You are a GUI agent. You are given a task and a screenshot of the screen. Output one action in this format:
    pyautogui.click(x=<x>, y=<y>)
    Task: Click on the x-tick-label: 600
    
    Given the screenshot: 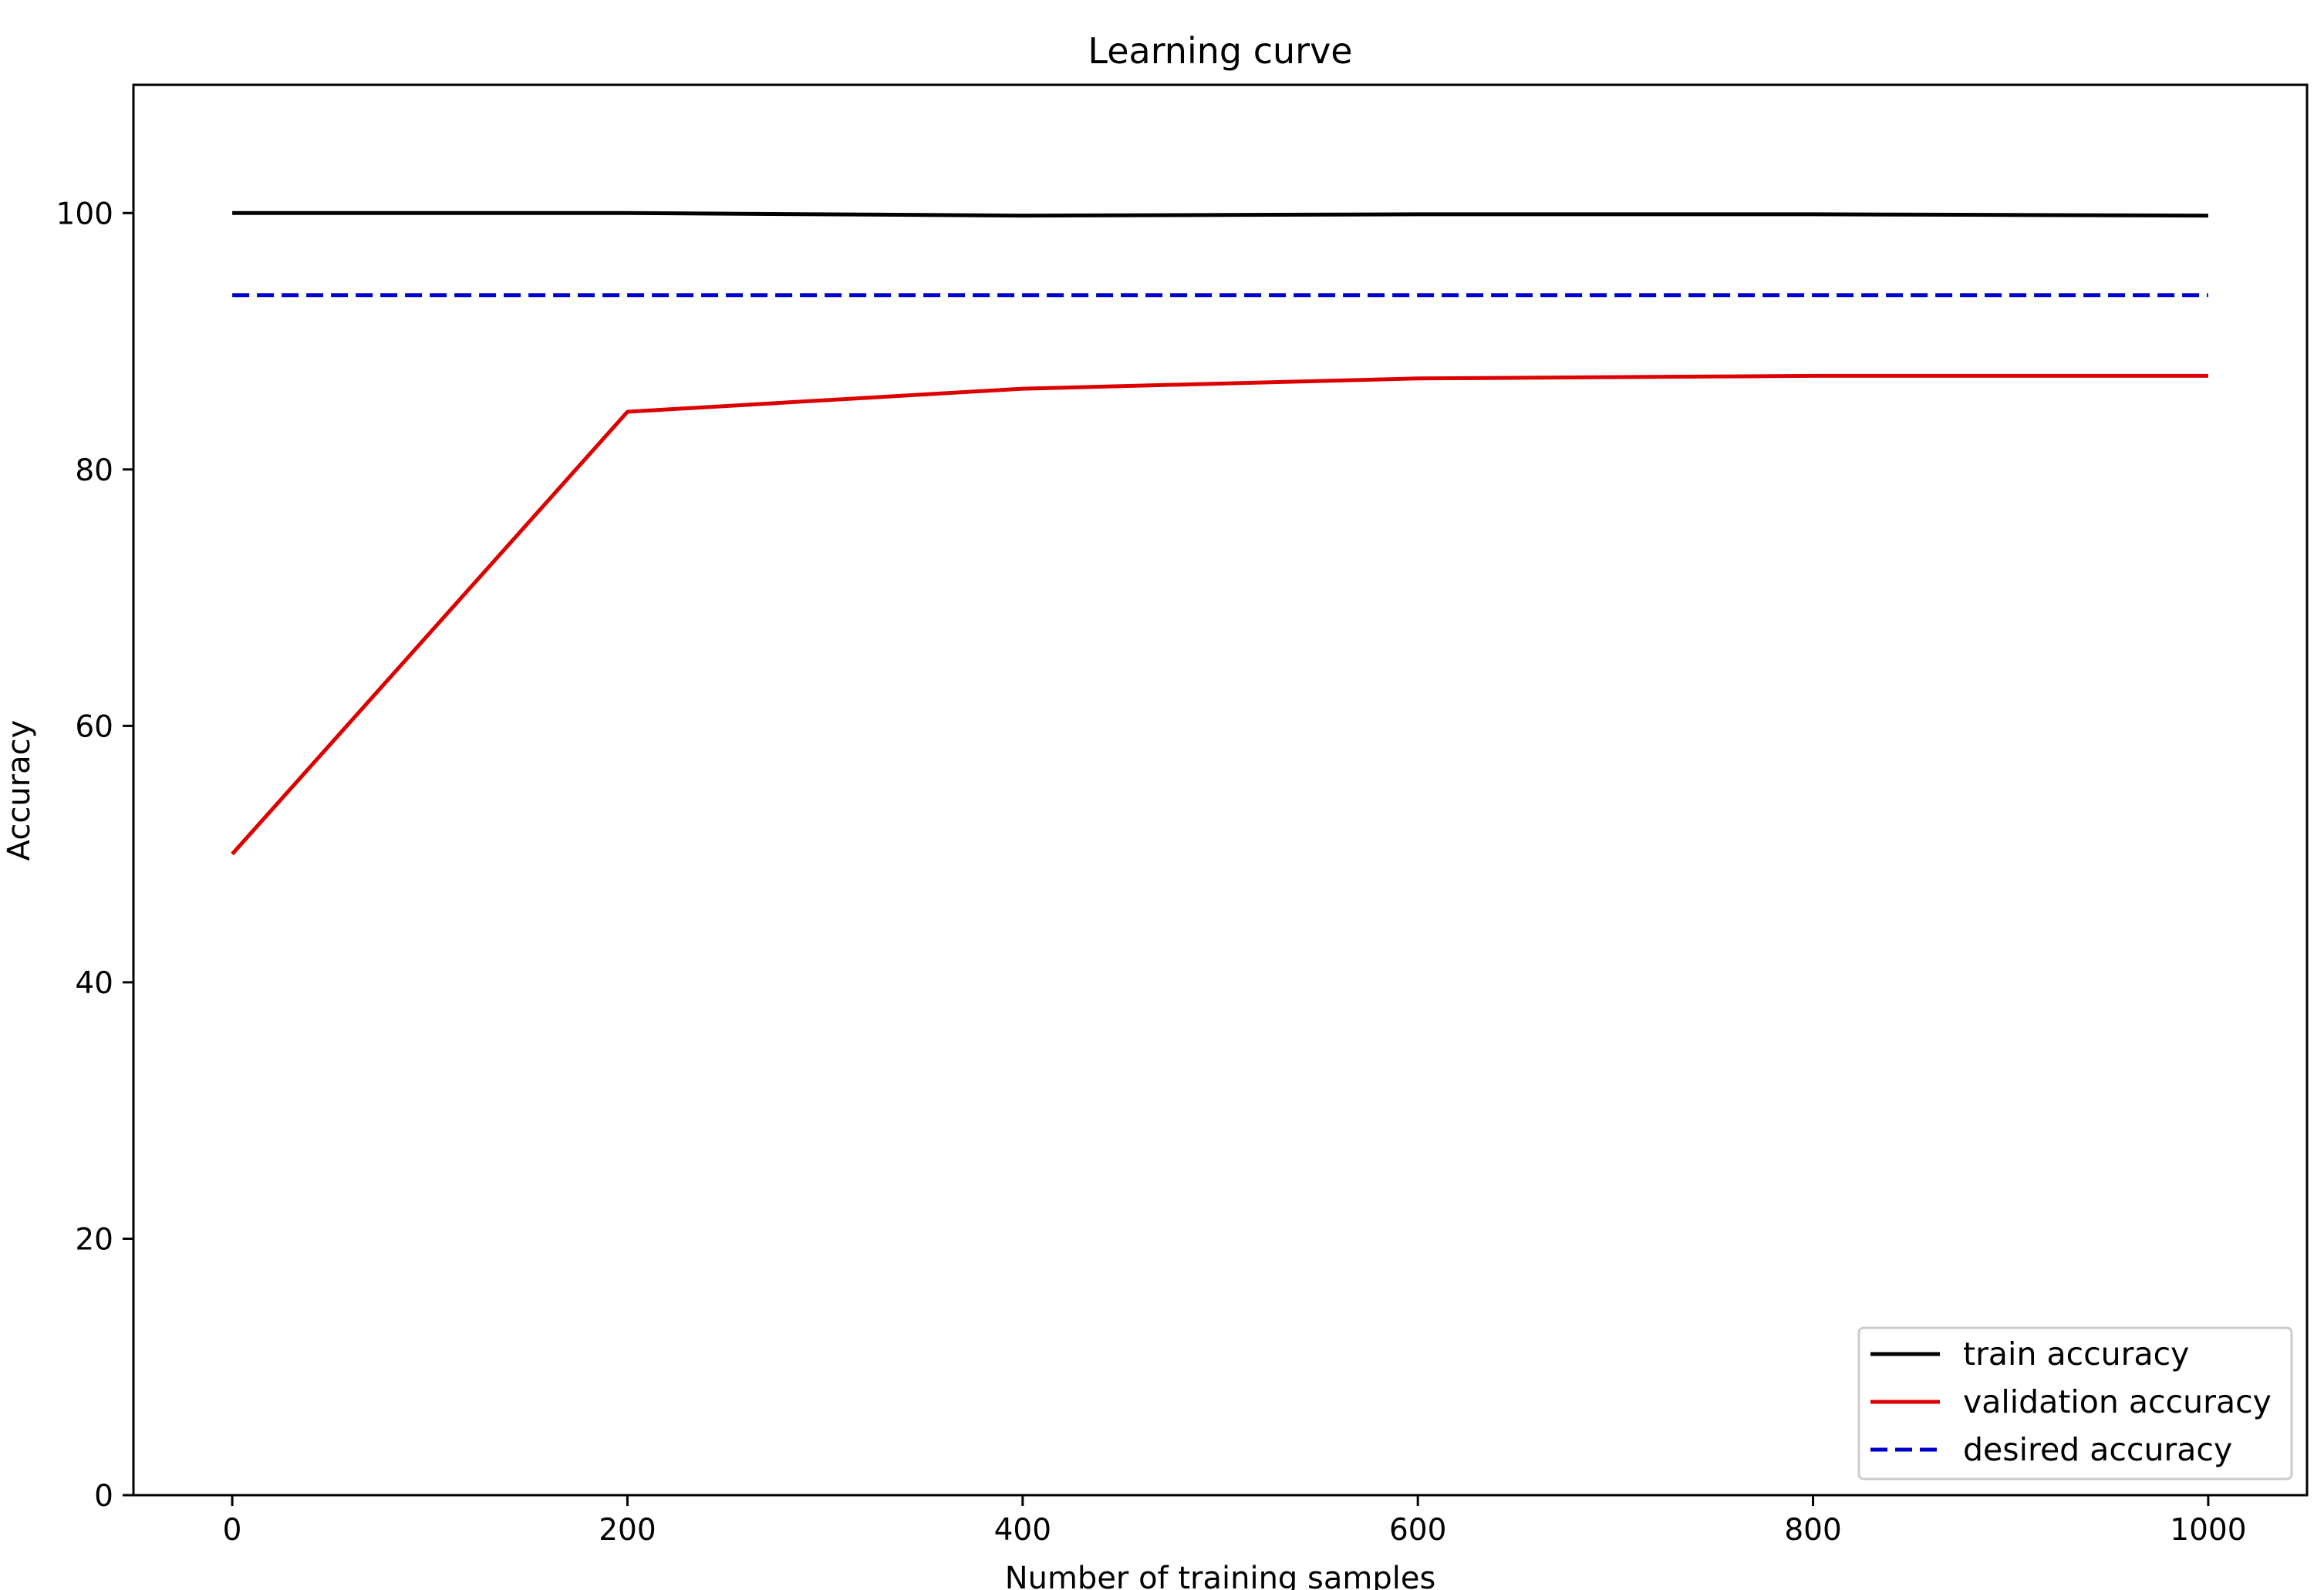 What is the action you would take?
    pyautogui.click(x=1417, y=1530)
    